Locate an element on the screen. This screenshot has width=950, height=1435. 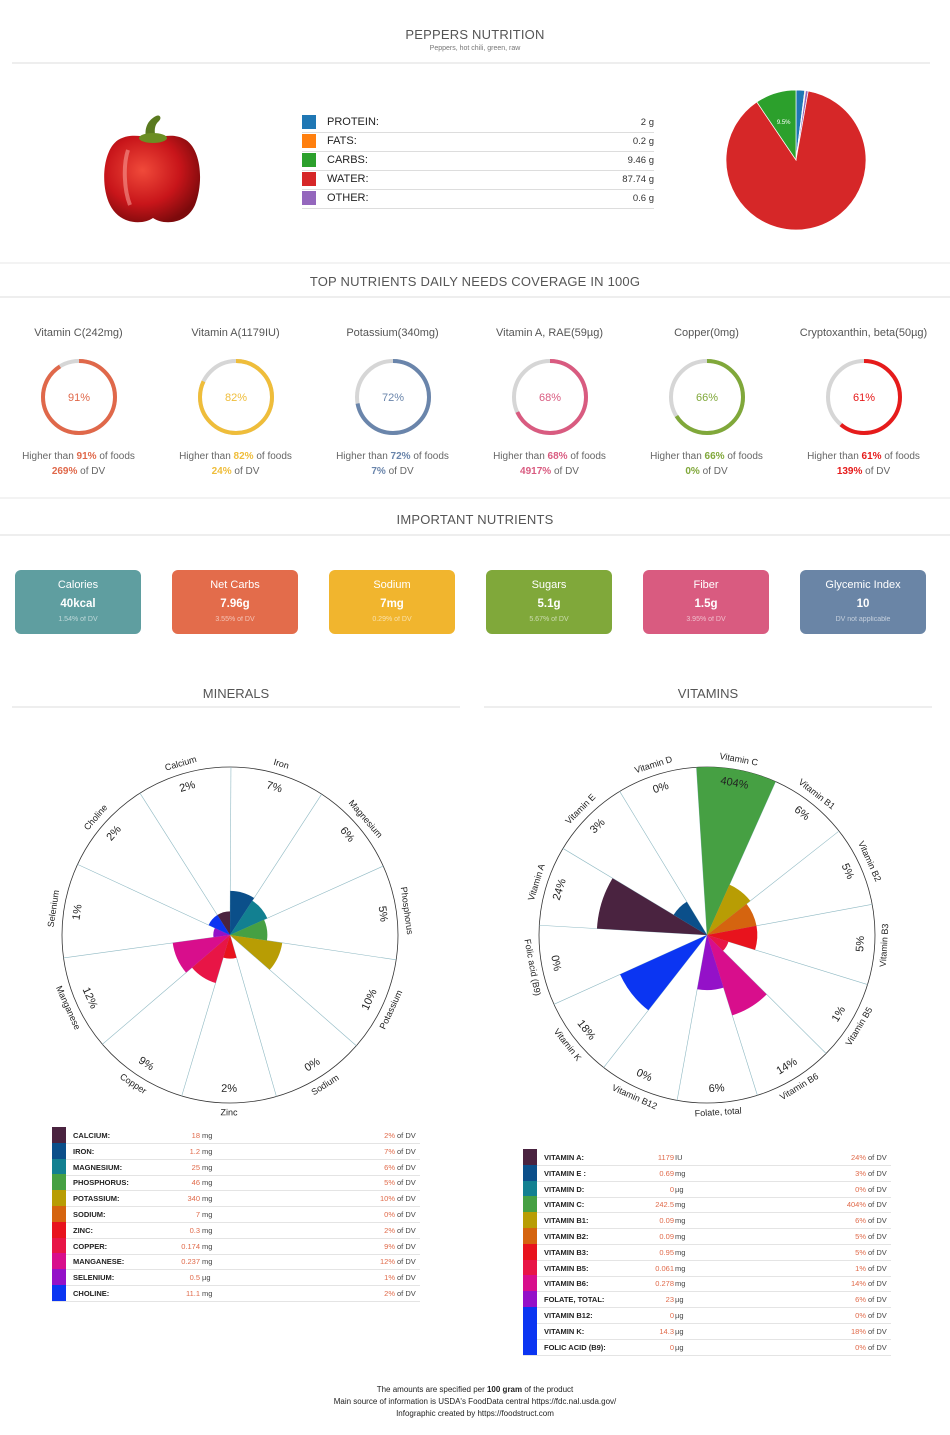
table-row: FOLIC ACID (B9): 0 µg 0% of DV is located at coordinates (707, 1347).